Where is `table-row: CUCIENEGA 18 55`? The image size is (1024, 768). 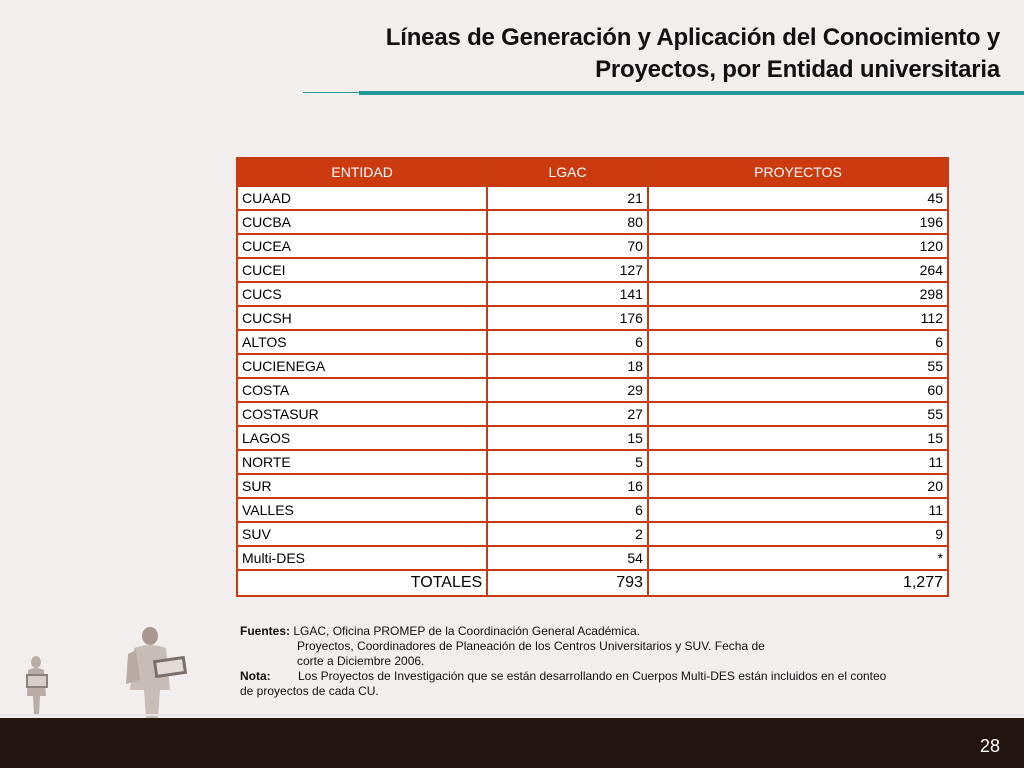 table-row: CUCIENEGA 18 55 is located at coordinates (592, 366).